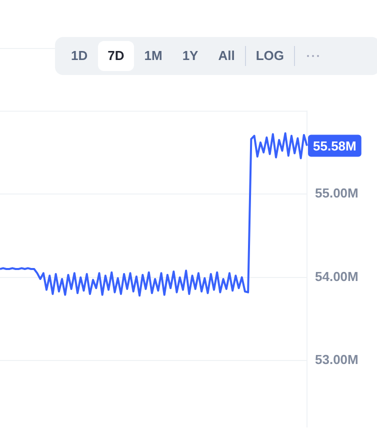 This screenshot has width=377, height=443. Describe the element at coordinates (336, 360) in the screenshot. I see `y-tick-label: 53.00M` at that location.